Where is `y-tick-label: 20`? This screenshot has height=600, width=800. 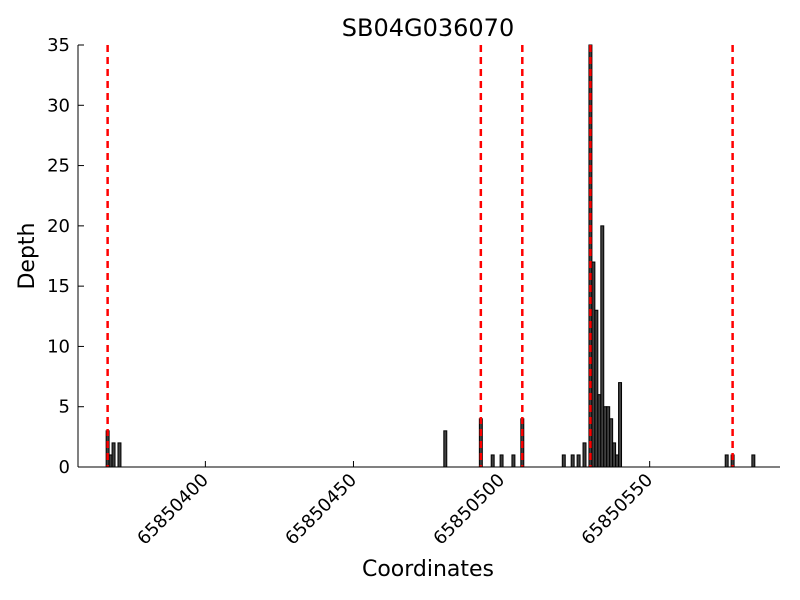 y-tick-label: 20 is located at coordinates (58, 226).